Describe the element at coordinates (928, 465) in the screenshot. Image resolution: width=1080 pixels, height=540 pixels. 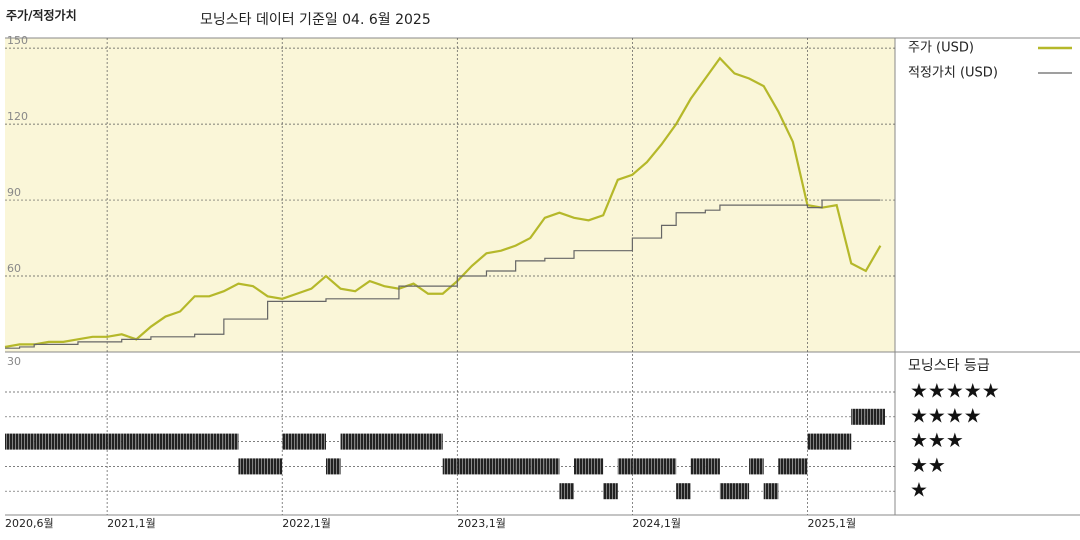
I see `rating-label: ★★` at that location.